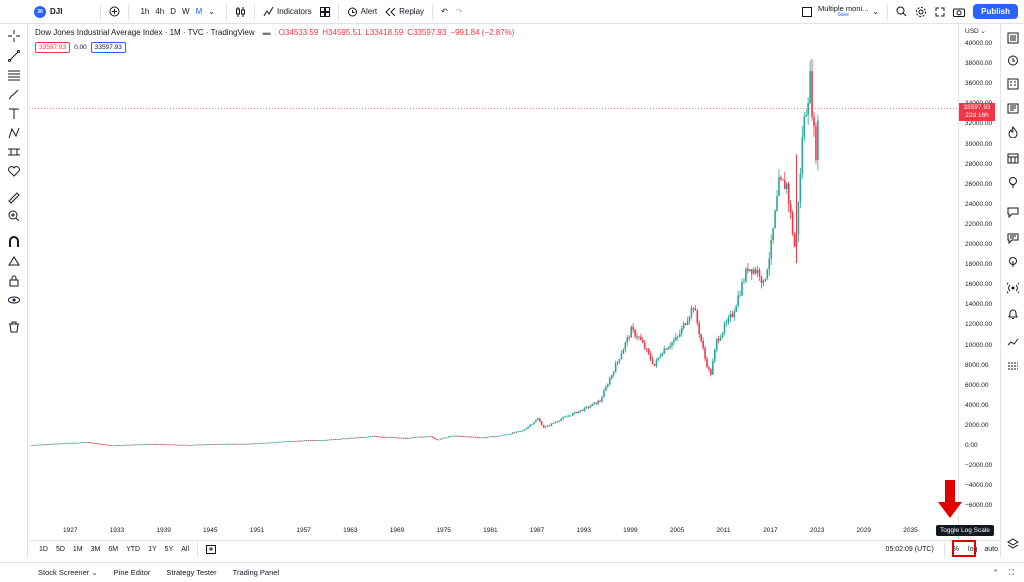  Describe the element at coordinates (444, 12) in the screenshot. I see `undo-button: ↶` at that location.